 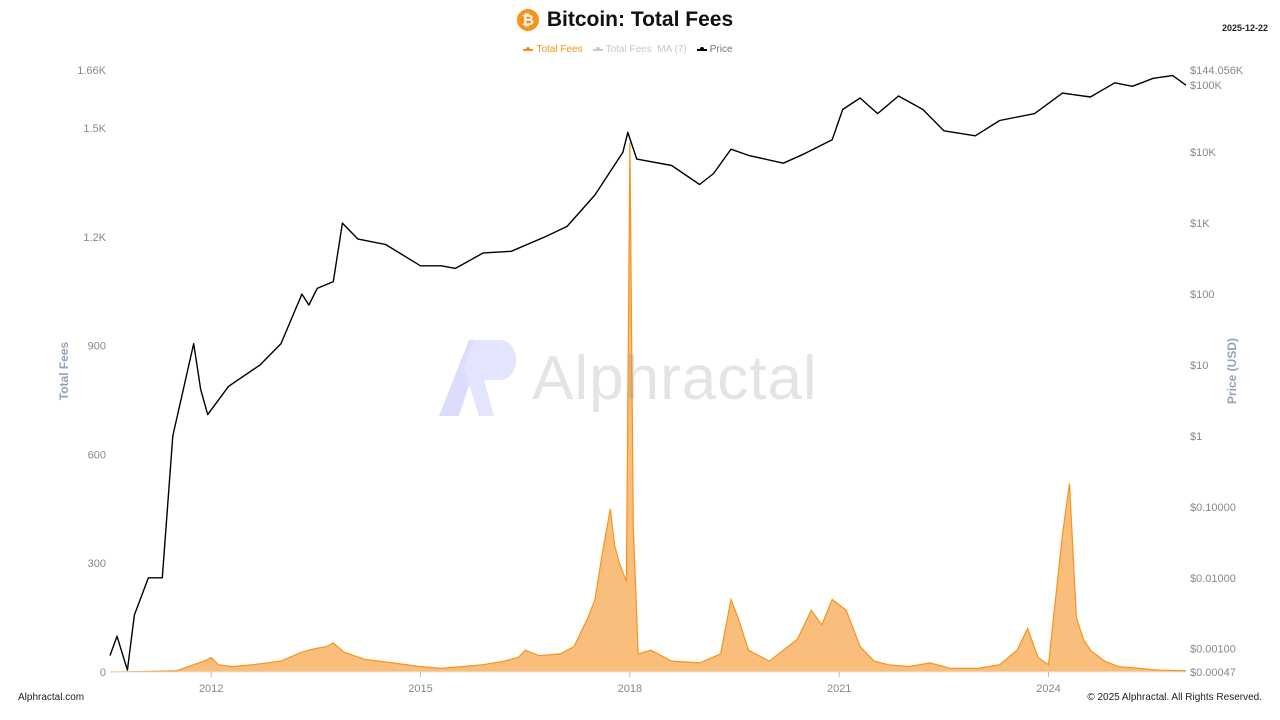 What do you see at coordinates (1048, 689) in the screenshot?
I see `x-tick-label: 2024` at bounding box center [1048, 689].